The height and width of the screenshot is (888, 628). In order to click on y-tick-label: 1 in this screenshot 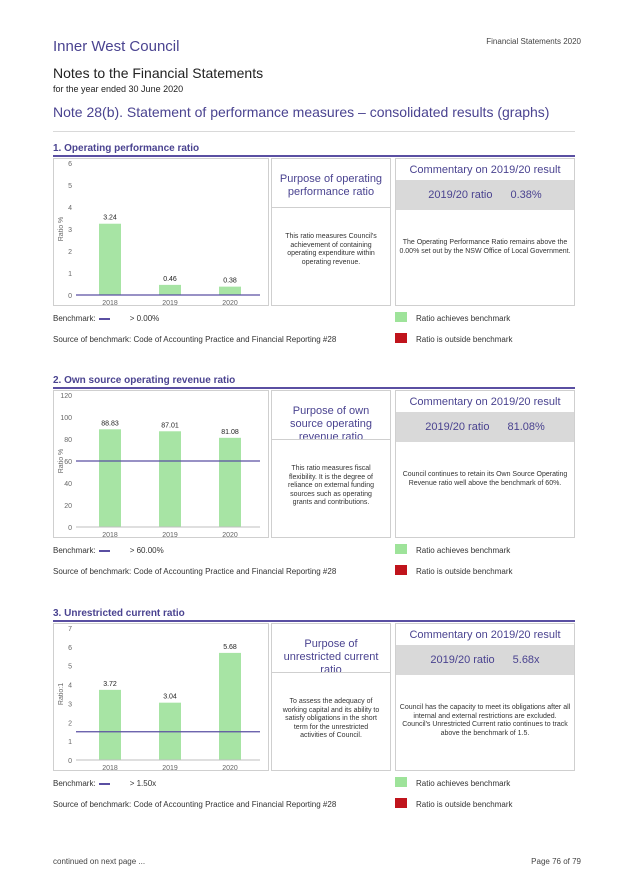, I will do `click(70, 742)`.